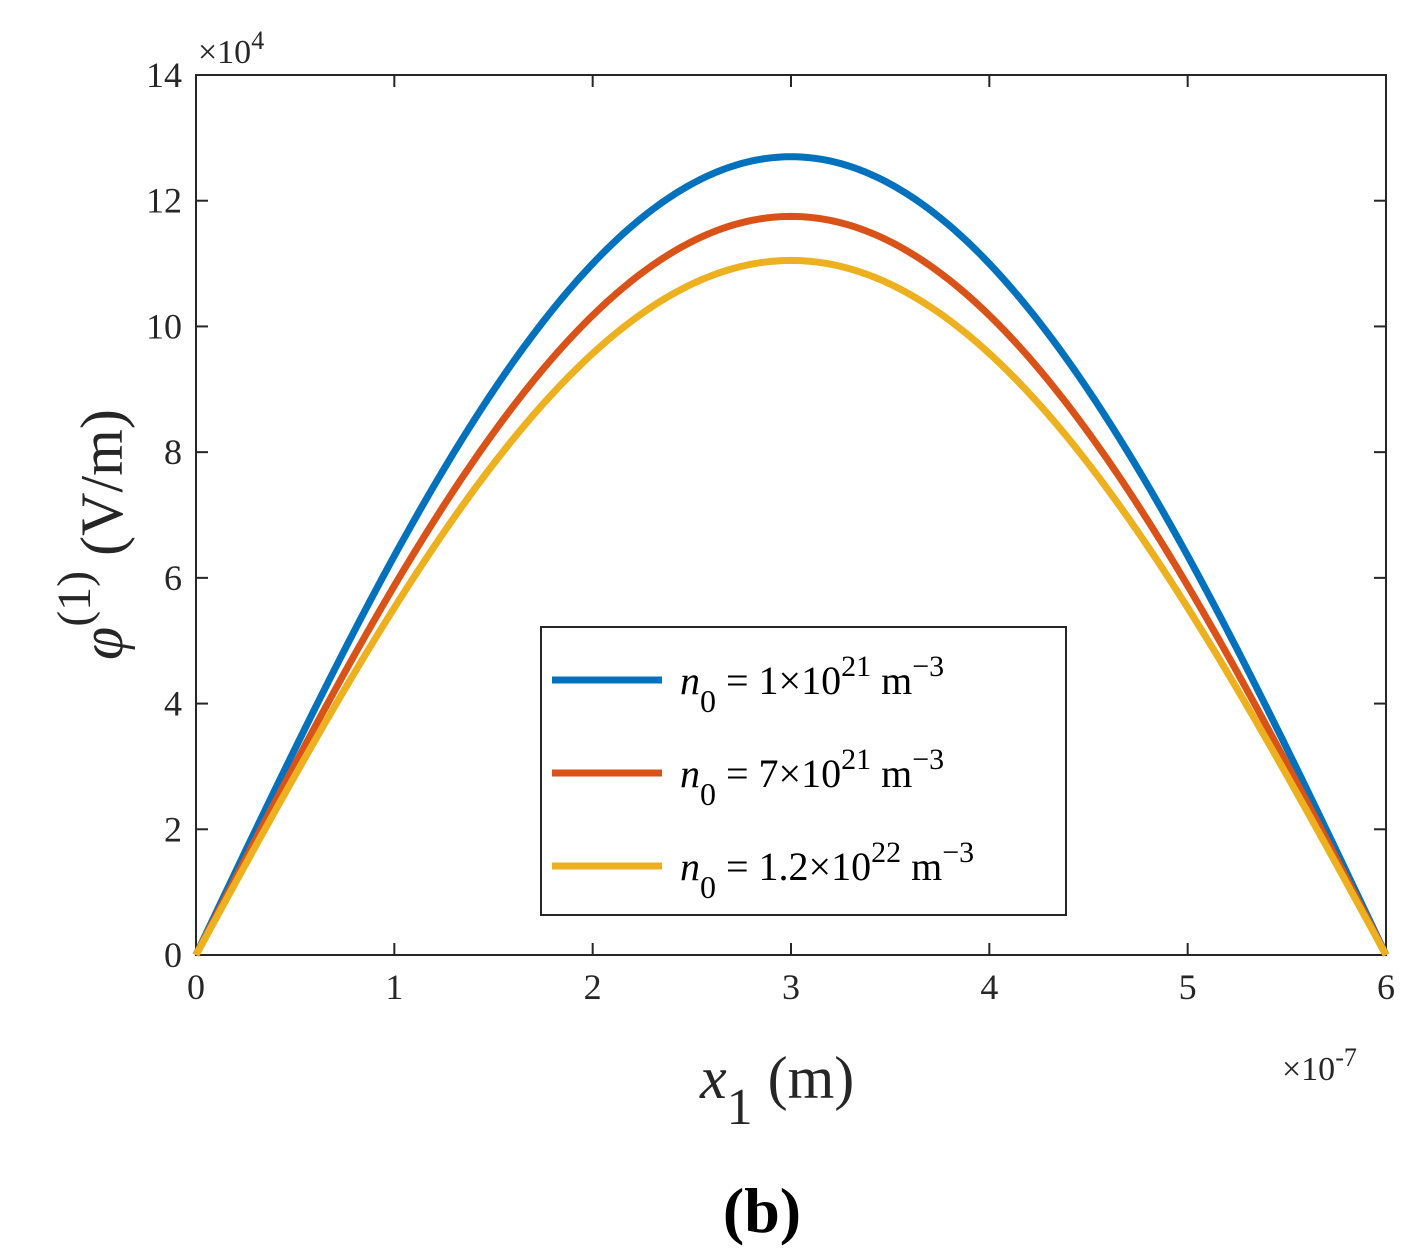 The width and height of the screenshot is (1426, 1253). What do you see at coordinates (173, 578) in the screenshot?
I see `y-tick-label: 6` at bounding box center [173, 578].